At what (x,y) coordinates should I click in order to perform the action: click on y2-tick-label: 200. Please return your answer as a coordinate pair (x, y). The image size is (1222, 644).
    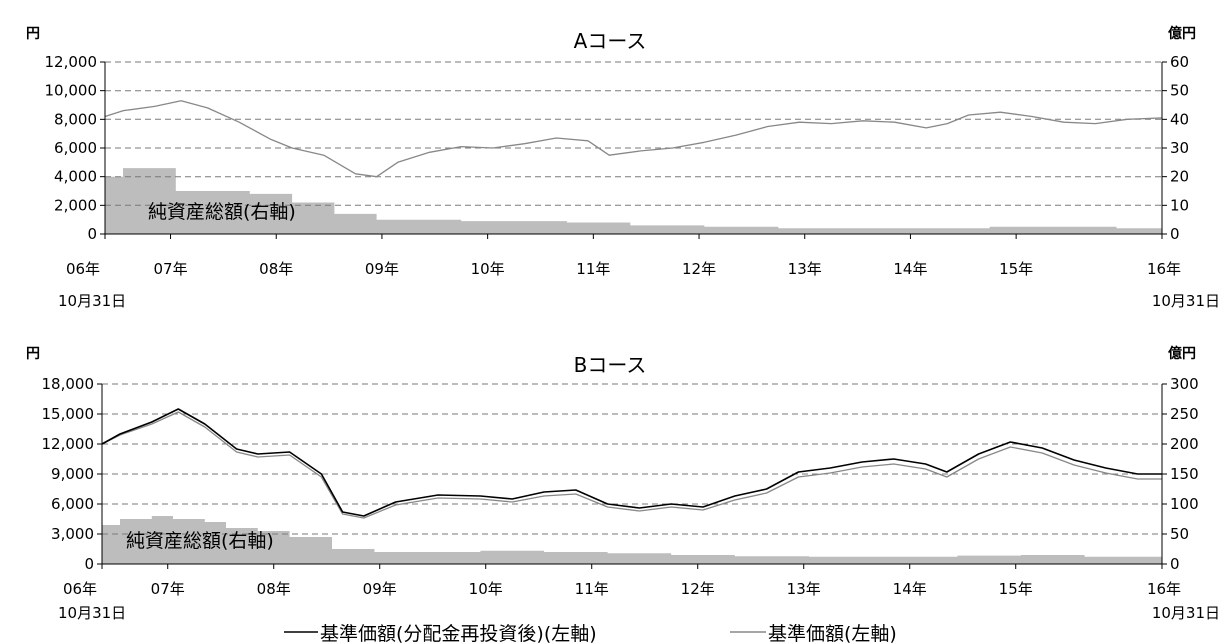
    Looking at the image, I should click on (1184, 444).